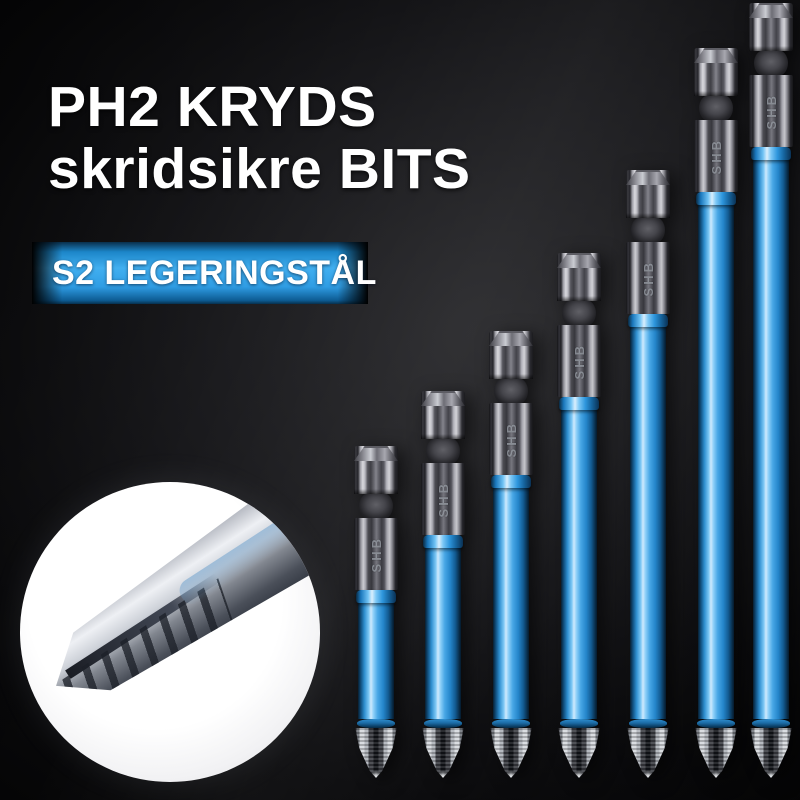  I want to click on bit-2: SHB, so click(443, 584).